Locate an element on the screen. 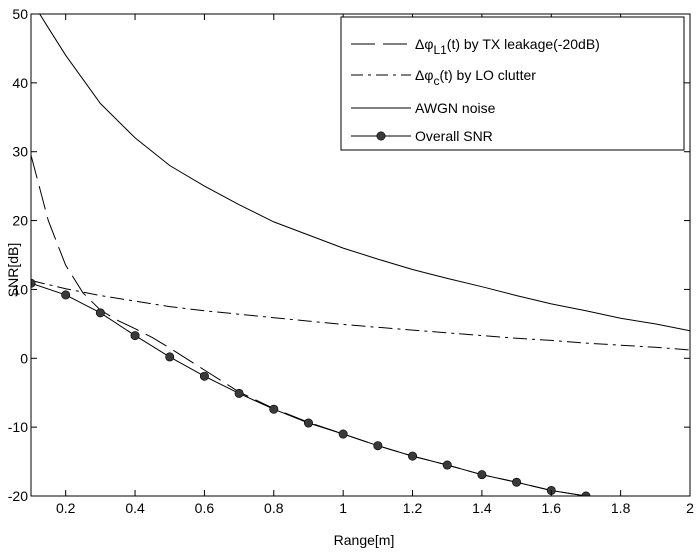 Image resolution: width=697 pixels, height=552 pixels. y-tick-label: -20 is located at coordinates (18, 496).